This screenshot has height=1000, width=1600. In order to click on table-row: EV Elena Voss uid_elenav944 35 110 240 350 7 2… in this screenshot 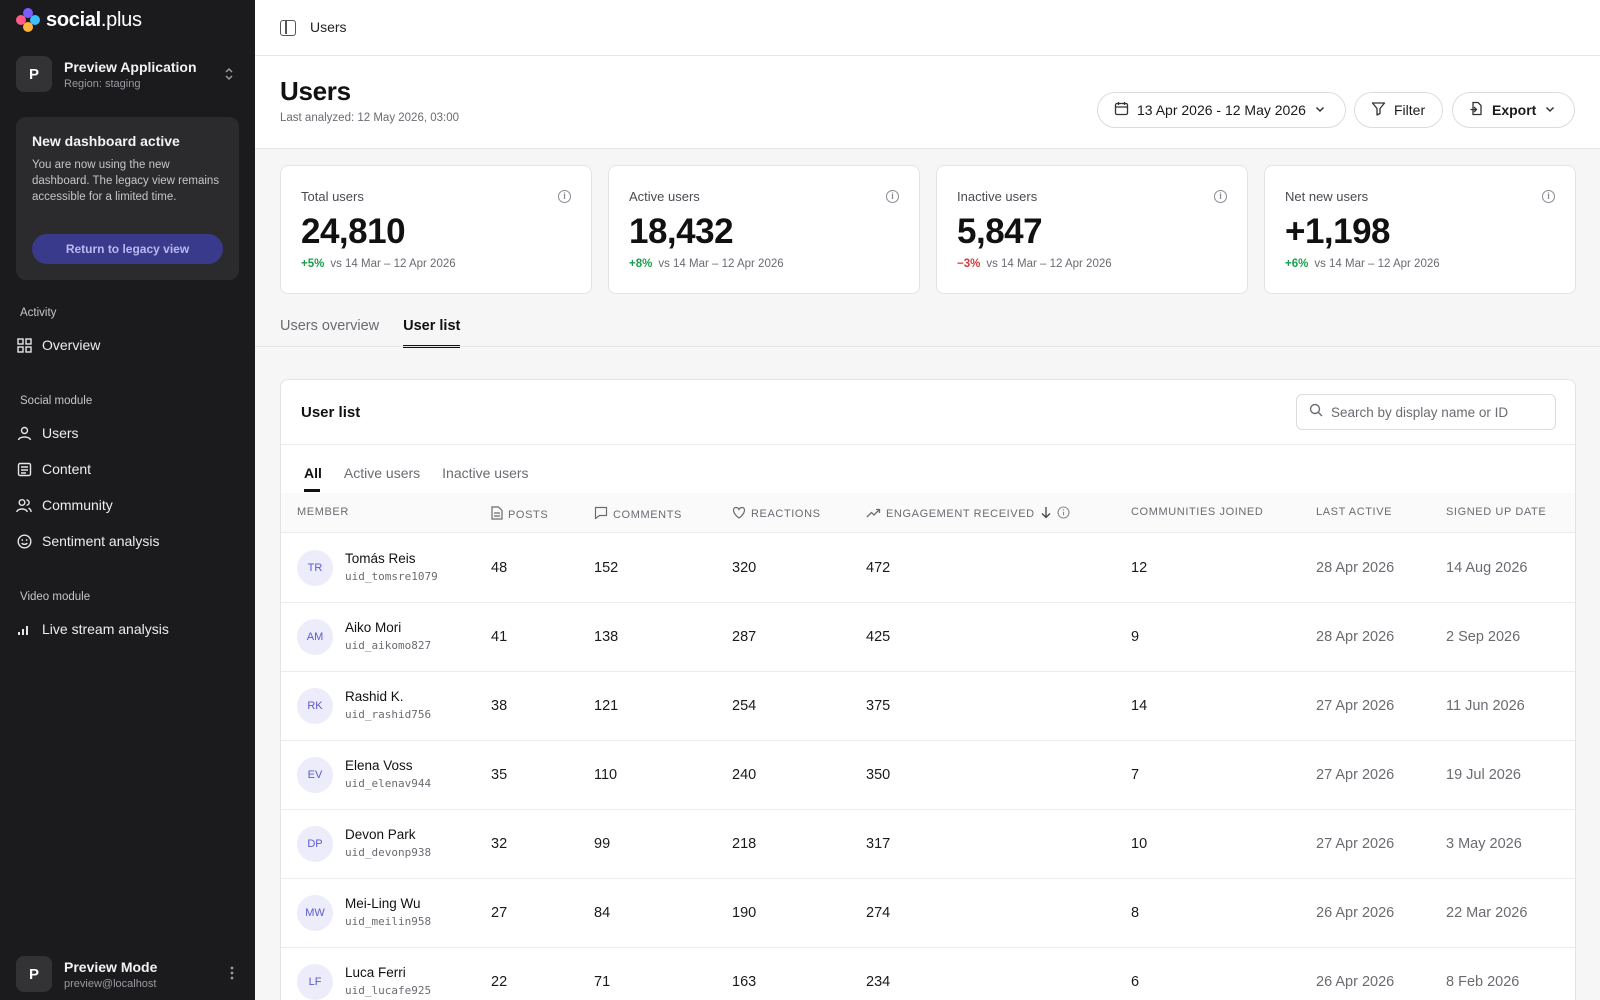, I will do `click(928, 775)`.